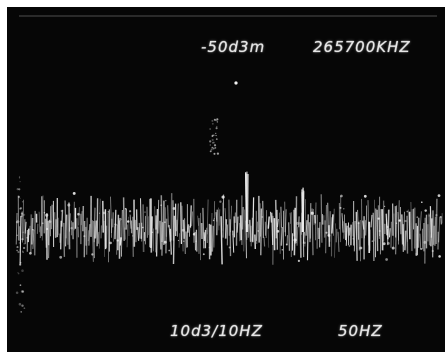  What do you see at coordinates (236, 83) in the screenshot?
I see `marker-dot` at bounding box center [236, 83].